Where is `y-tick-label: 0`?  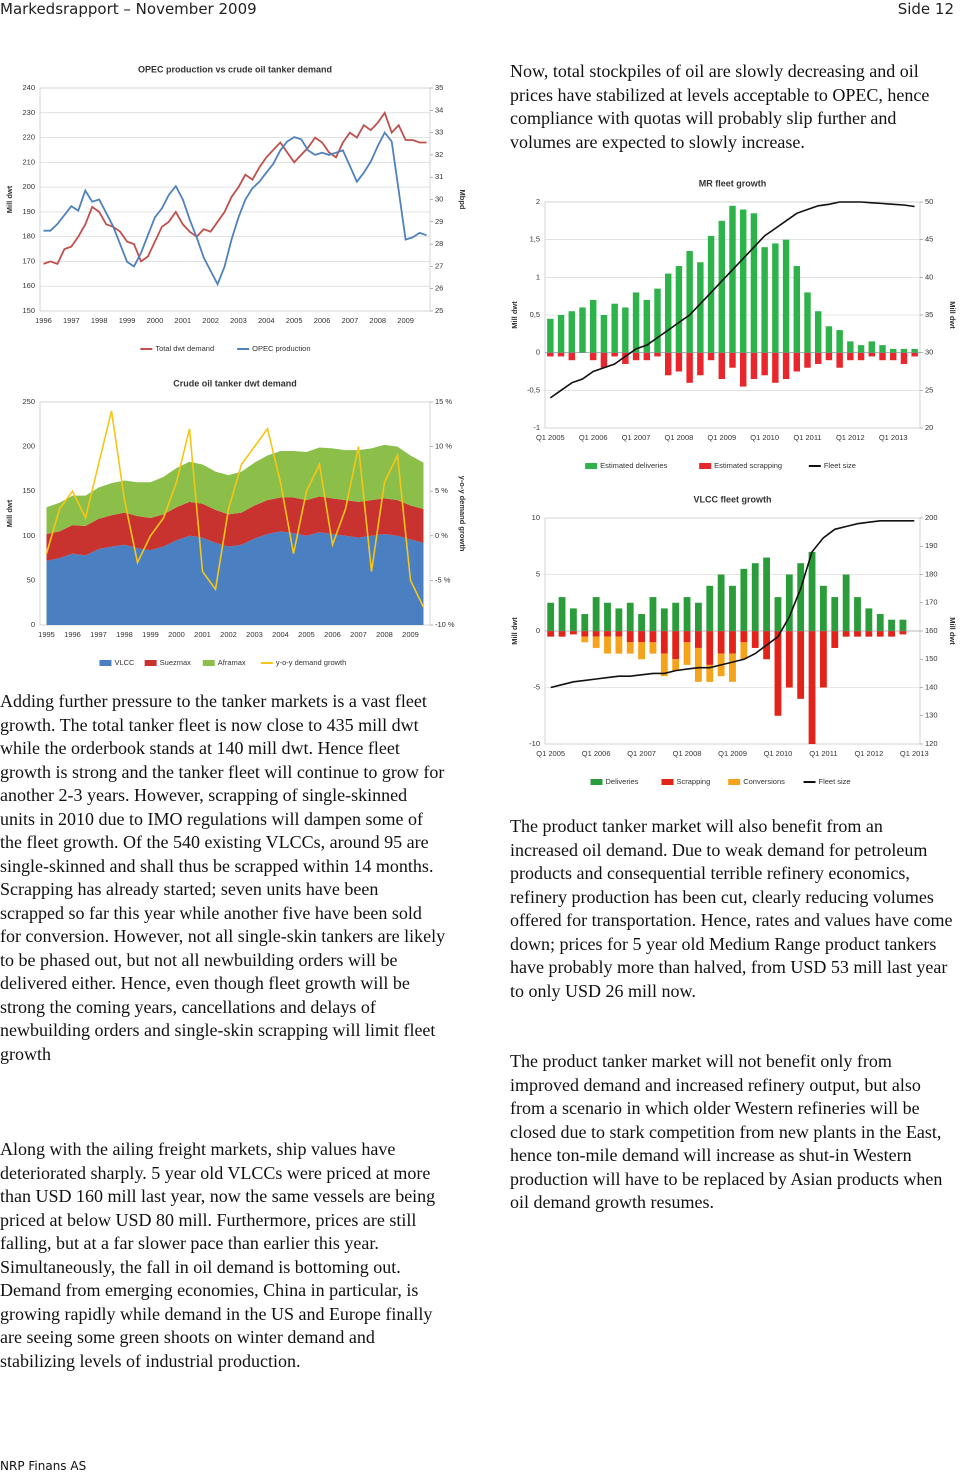
y-tick-label: 0 is located at coordinates (538, 630).